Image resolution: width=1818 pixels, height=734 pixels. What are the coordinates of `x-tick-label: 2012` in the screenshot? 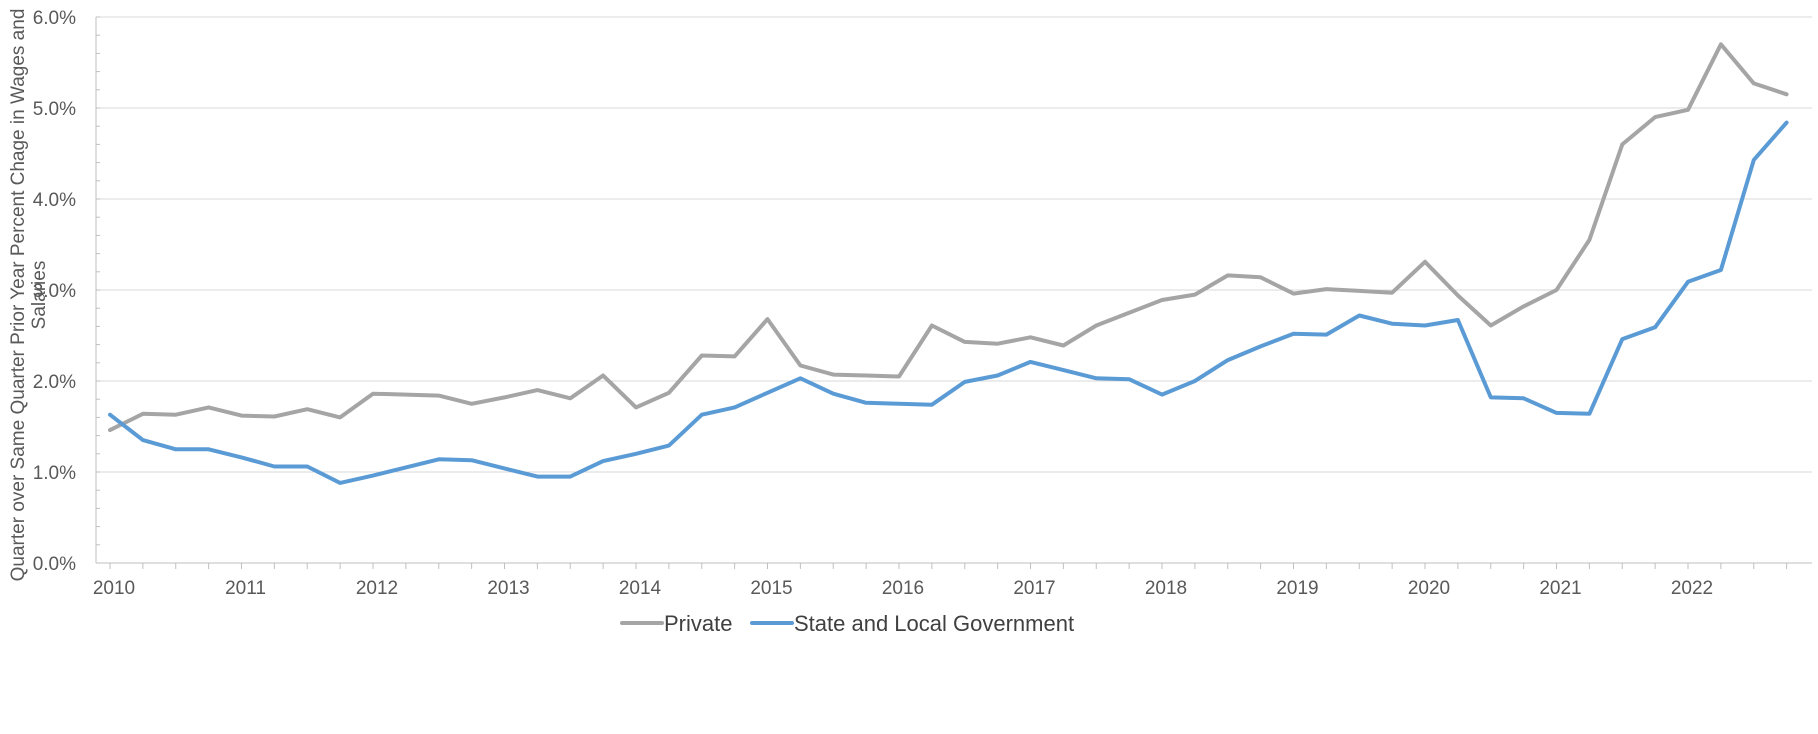 It's located at (377, 588).